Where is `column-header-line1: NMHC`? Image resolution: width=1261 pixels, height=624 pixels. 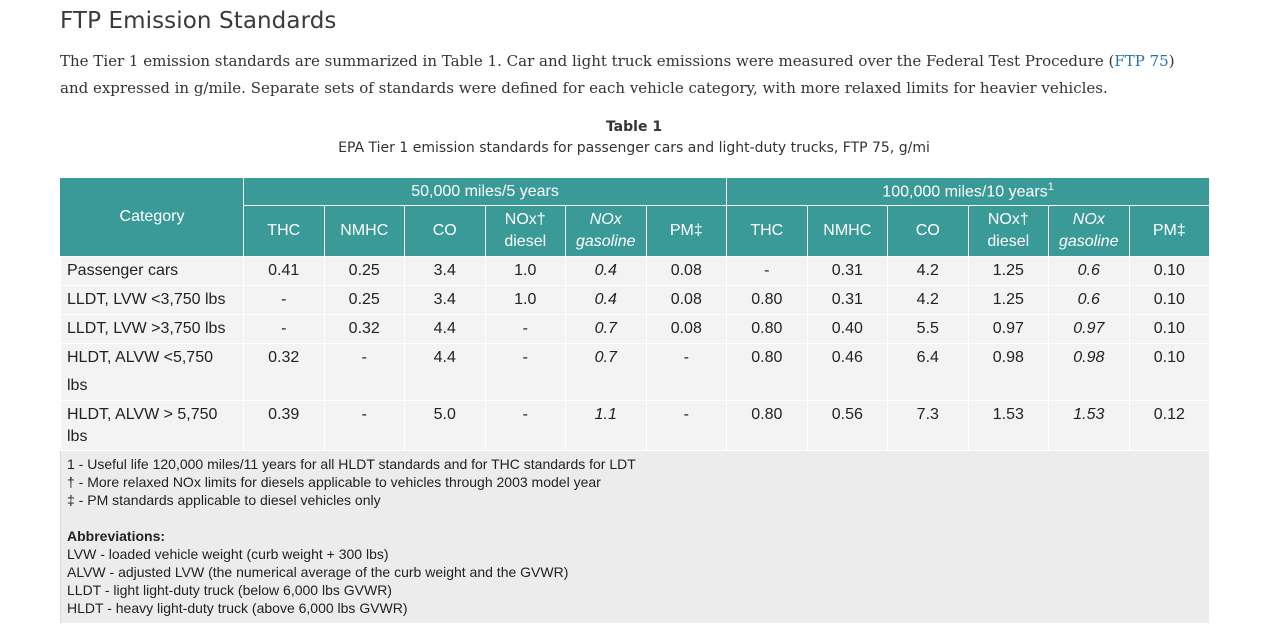
column-header-line1: NMHC is located at coordinates (364, 230).